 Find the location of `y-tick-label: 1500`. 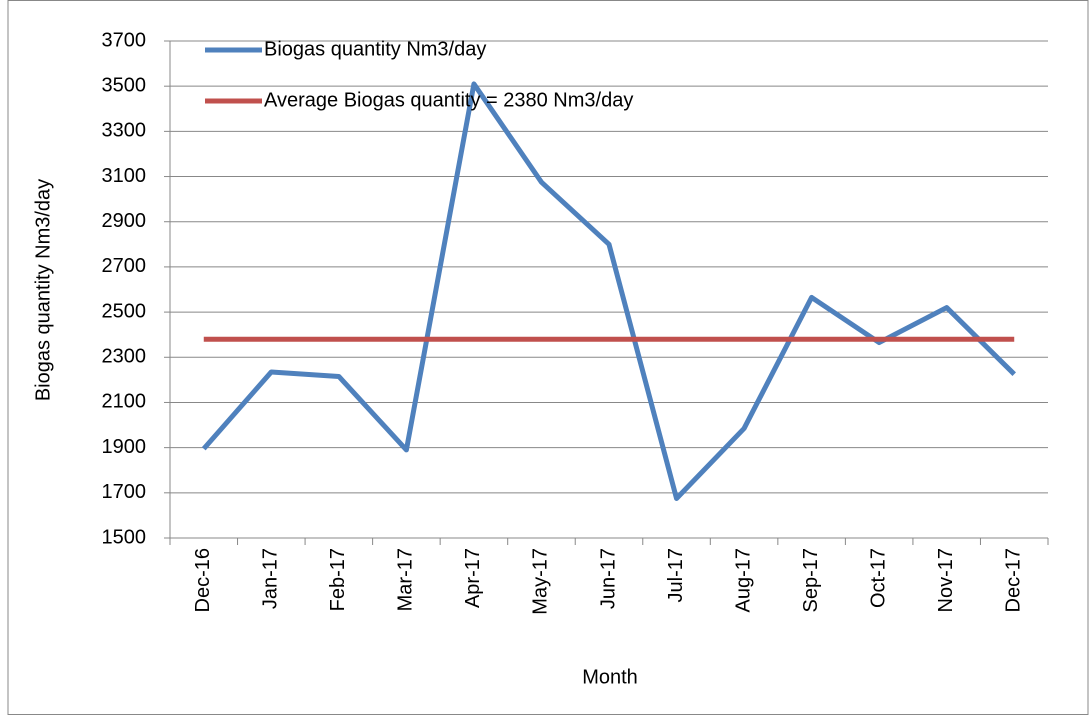

y-tick-label: 1500 is located at coordinates (124, 537).